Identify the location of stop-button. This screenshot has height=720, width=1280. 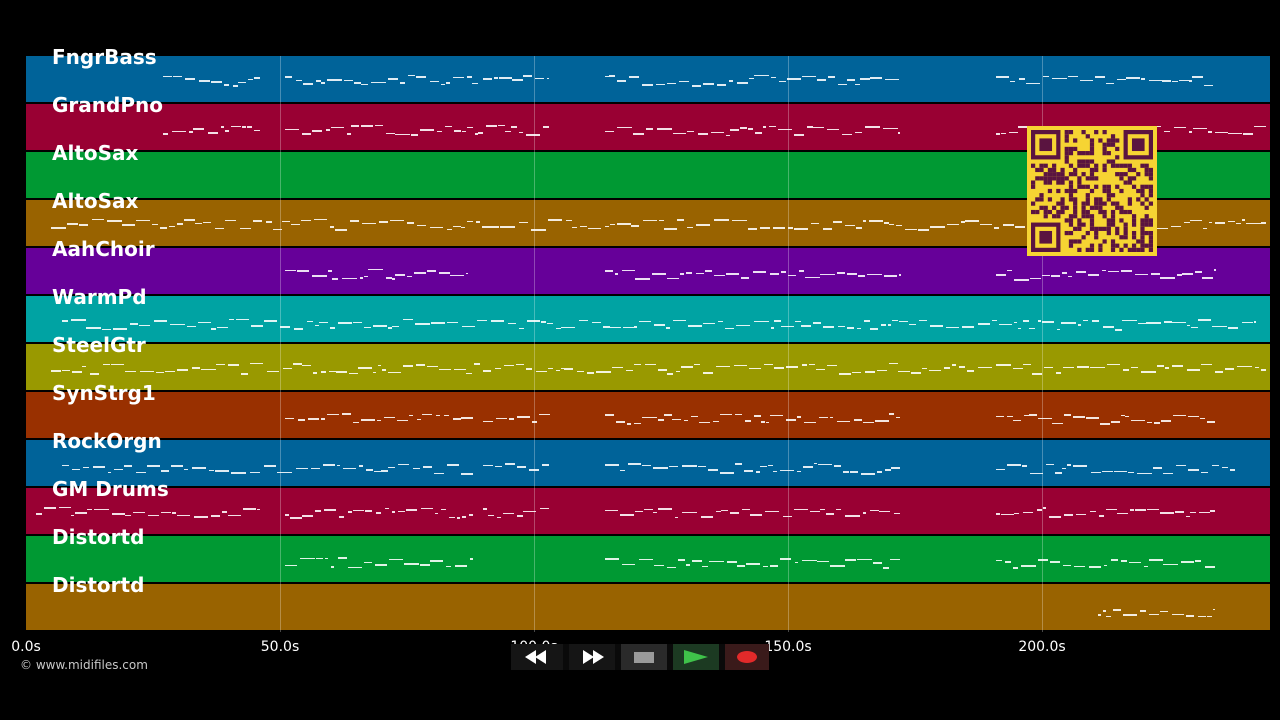
(644, 657).